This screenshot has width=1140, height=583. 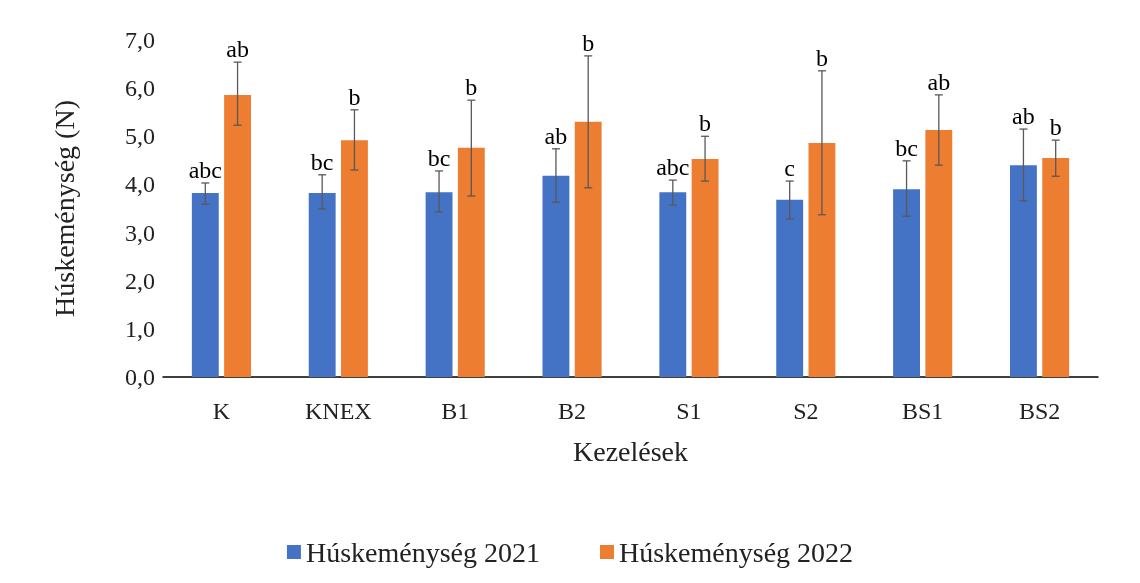 I want to click on y-tick-label: 1,0, so click(x=140, y=328).